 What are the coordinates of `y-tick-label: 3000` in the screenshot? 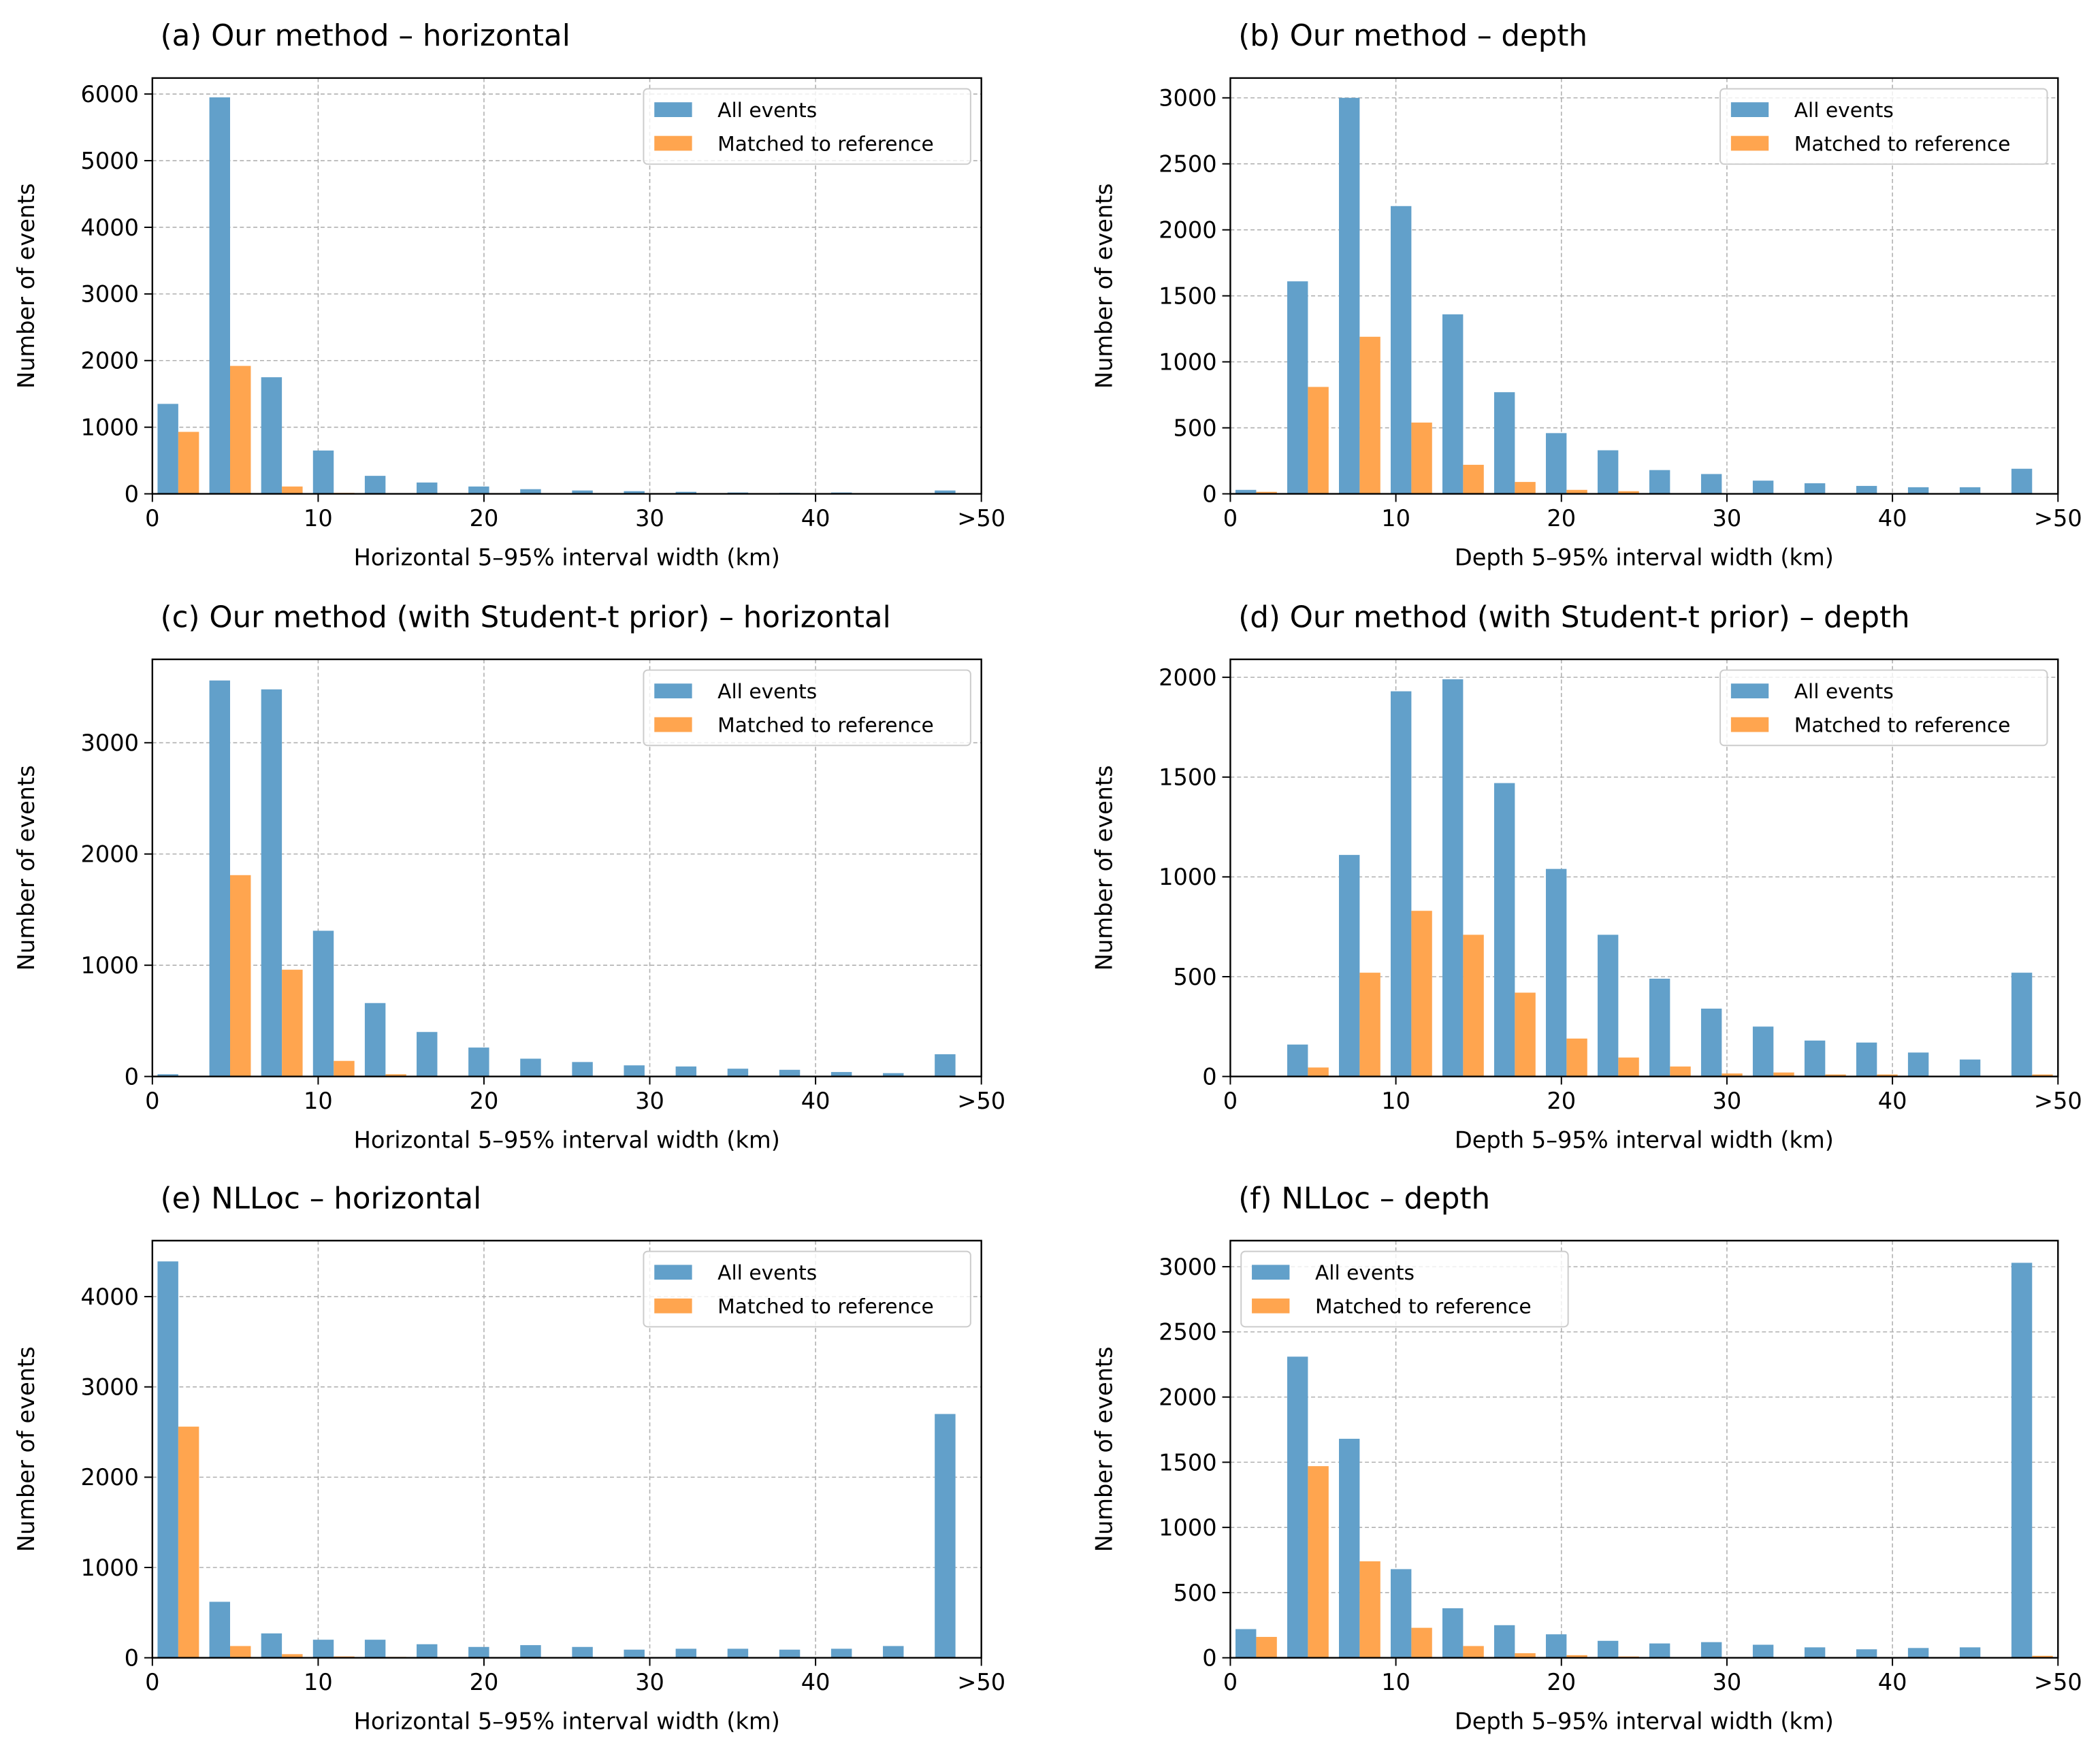 It's located at (111, 743).